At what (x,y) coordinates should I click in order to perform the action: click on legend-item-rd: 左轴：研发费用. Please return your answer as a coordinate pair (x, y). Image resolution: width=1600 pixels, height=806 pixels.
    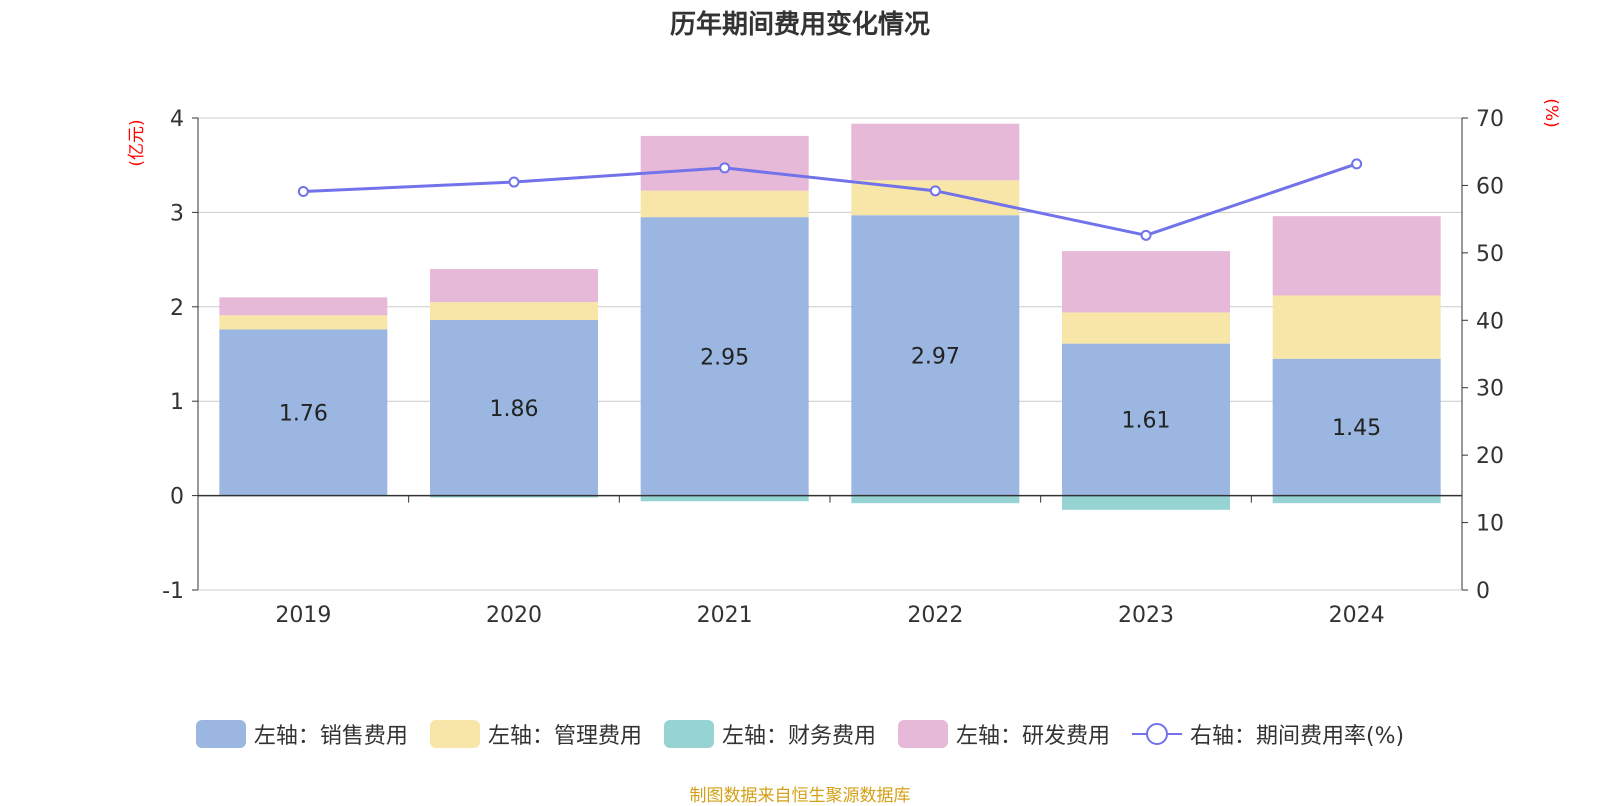
    Looking at the image, I should click on (1003, 734).